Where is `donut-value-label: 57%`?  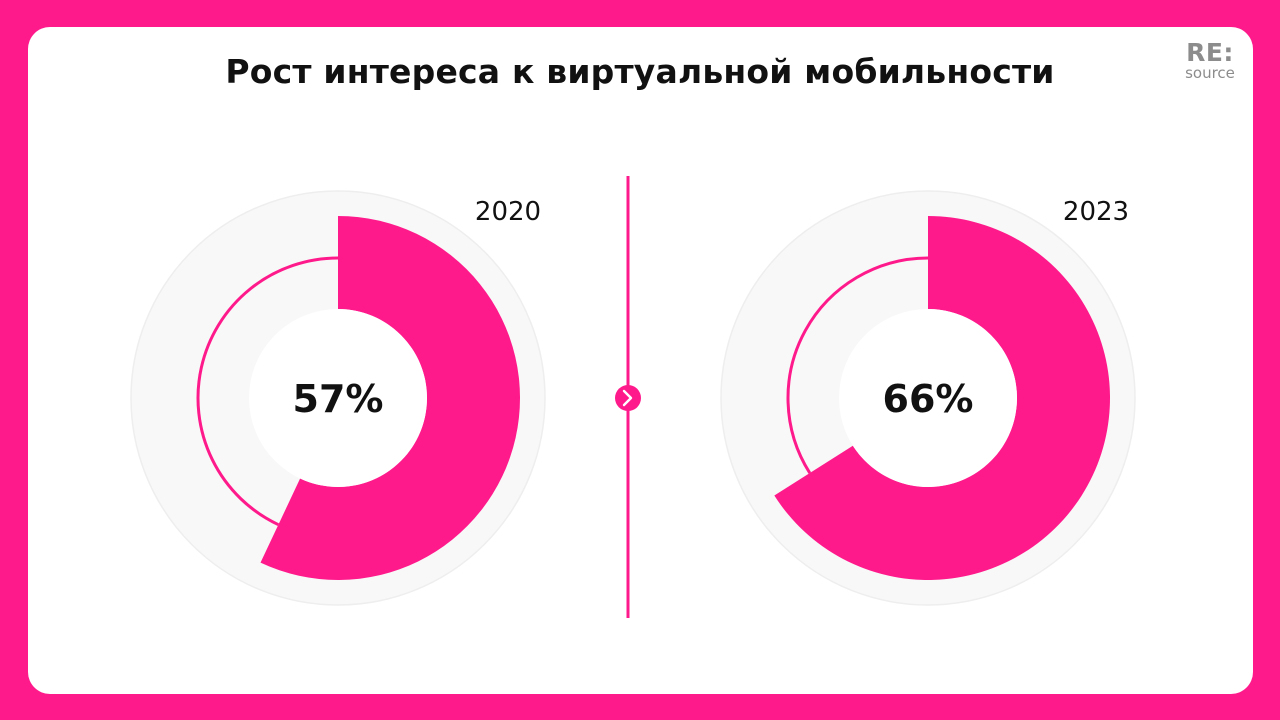 donut-value-label: 57% is located at coordinates (338, 399).